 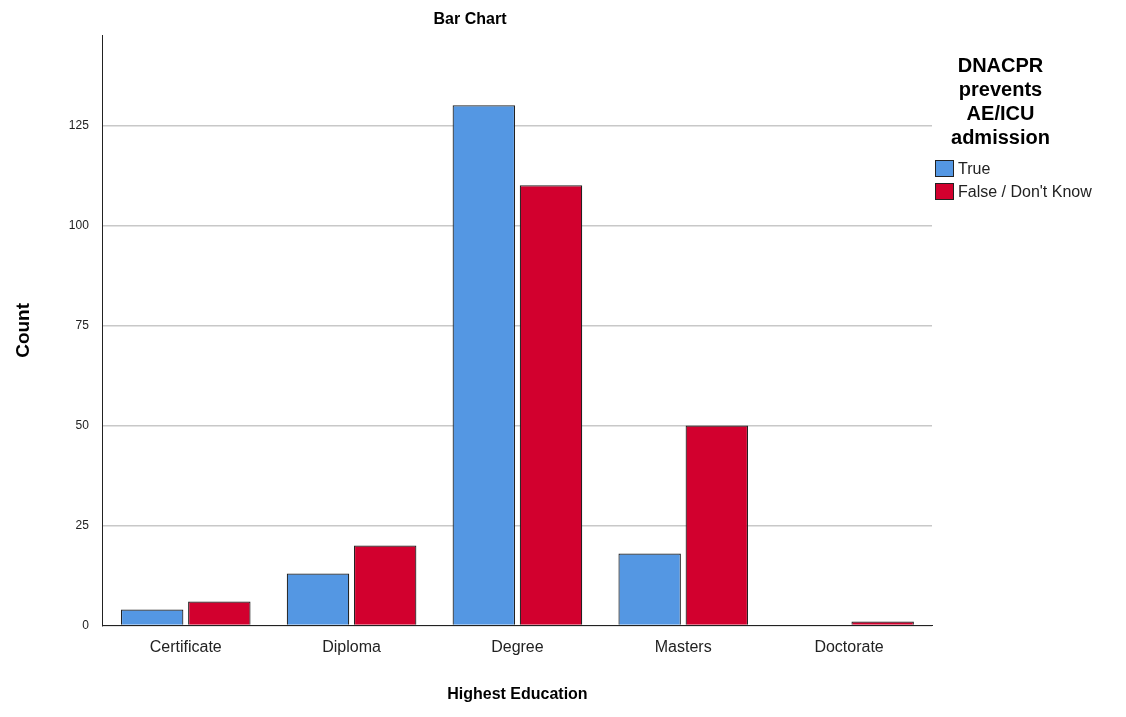 I want to click on x-tick-label: Doctorate, so click(x=849, y=646).